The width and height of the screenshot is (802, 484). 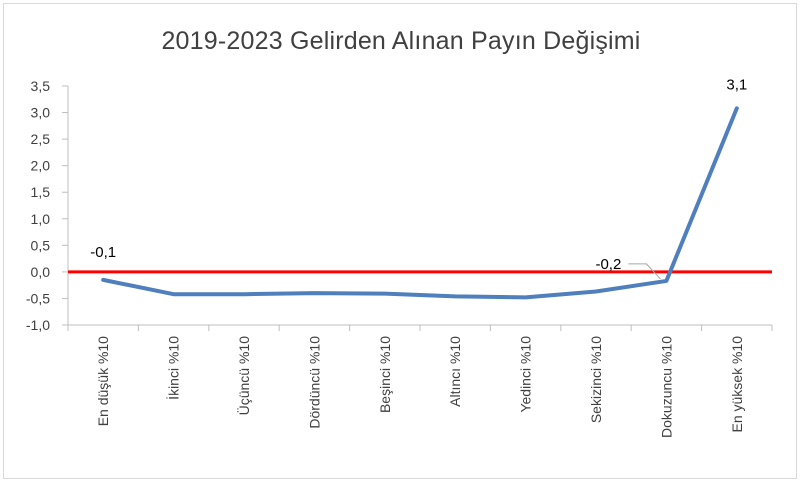 What do you see at coordinates (526, 374) in the screenshot?
I see `x-category-label: Yedinci %10` at bounding box center [526, 374].